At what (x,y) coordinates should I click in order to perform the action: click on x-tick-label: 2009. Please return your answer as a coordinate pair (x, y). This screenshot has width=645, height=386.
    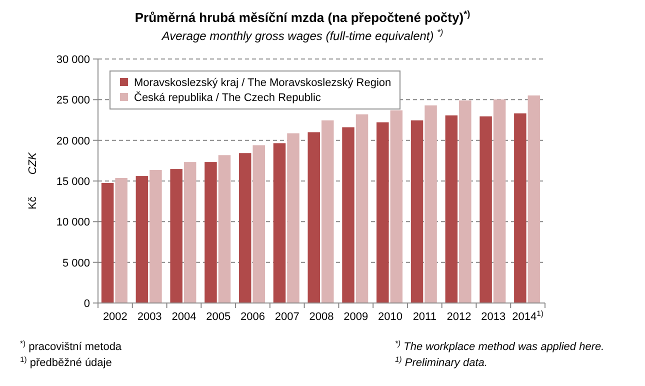
    Looking at the image, I should click on (356, 317).